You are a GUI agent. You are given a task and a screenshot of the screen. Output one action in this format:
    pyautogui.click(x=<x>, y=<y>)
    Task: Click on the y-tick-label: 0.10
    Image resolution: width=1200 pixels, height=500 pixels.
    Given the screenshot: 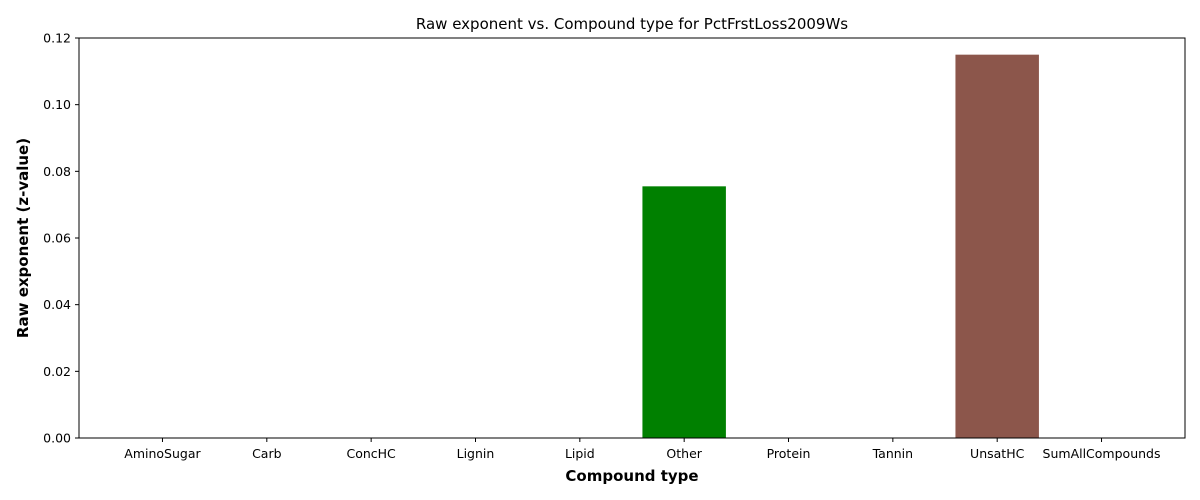 What is the action you would take?
    pyautogui.click(x=57, y=104)
    